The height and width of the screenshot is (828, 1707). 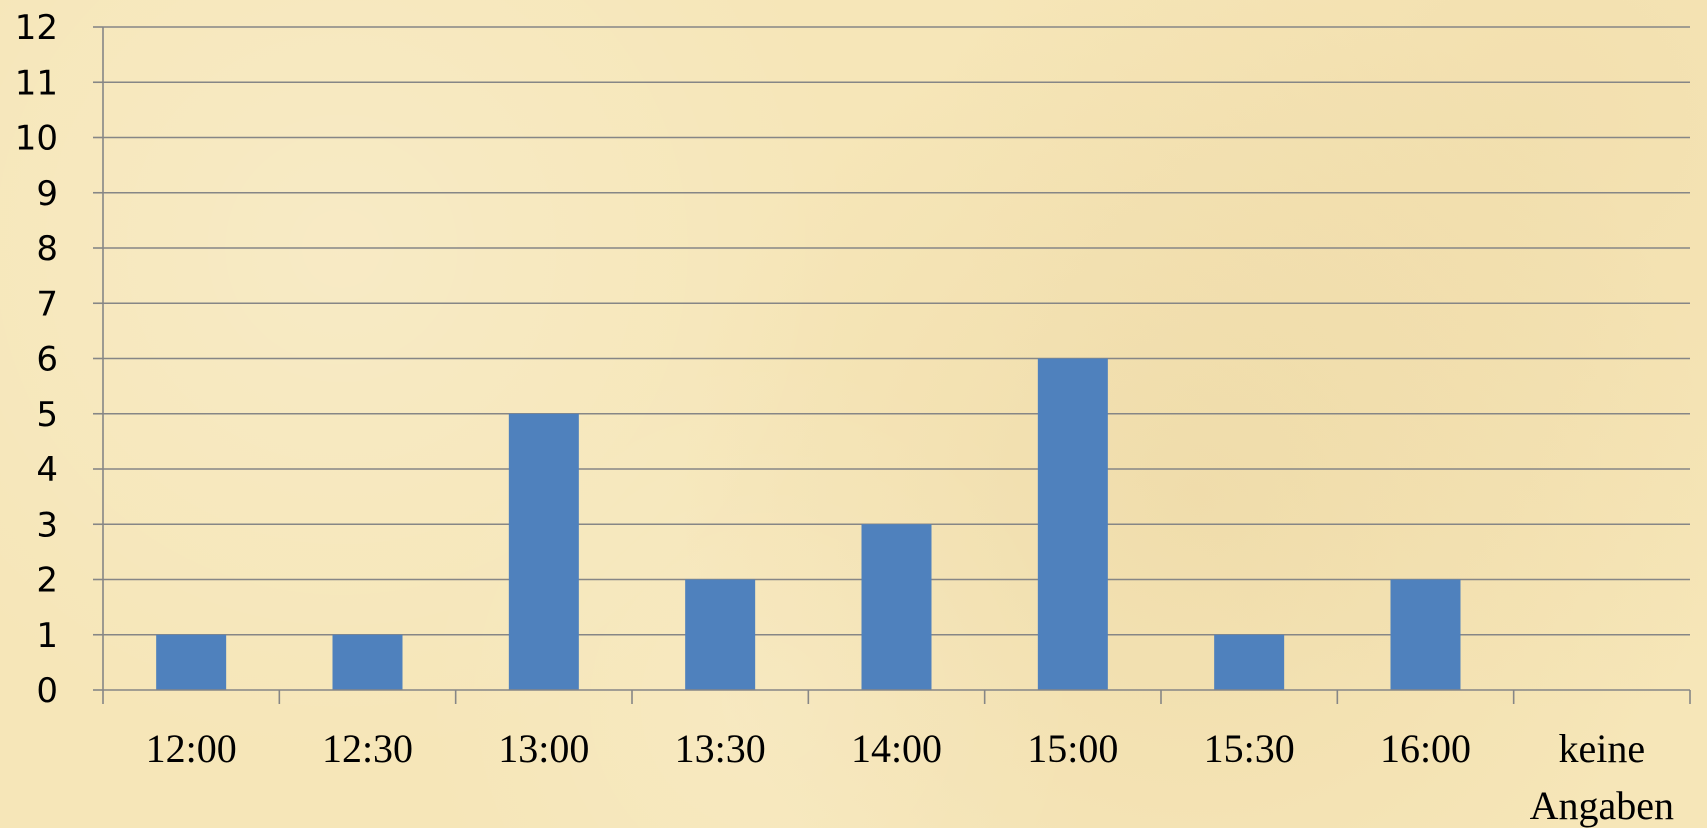 I want to click on x-tick-label: 12:30, so click(x=367, y=748).